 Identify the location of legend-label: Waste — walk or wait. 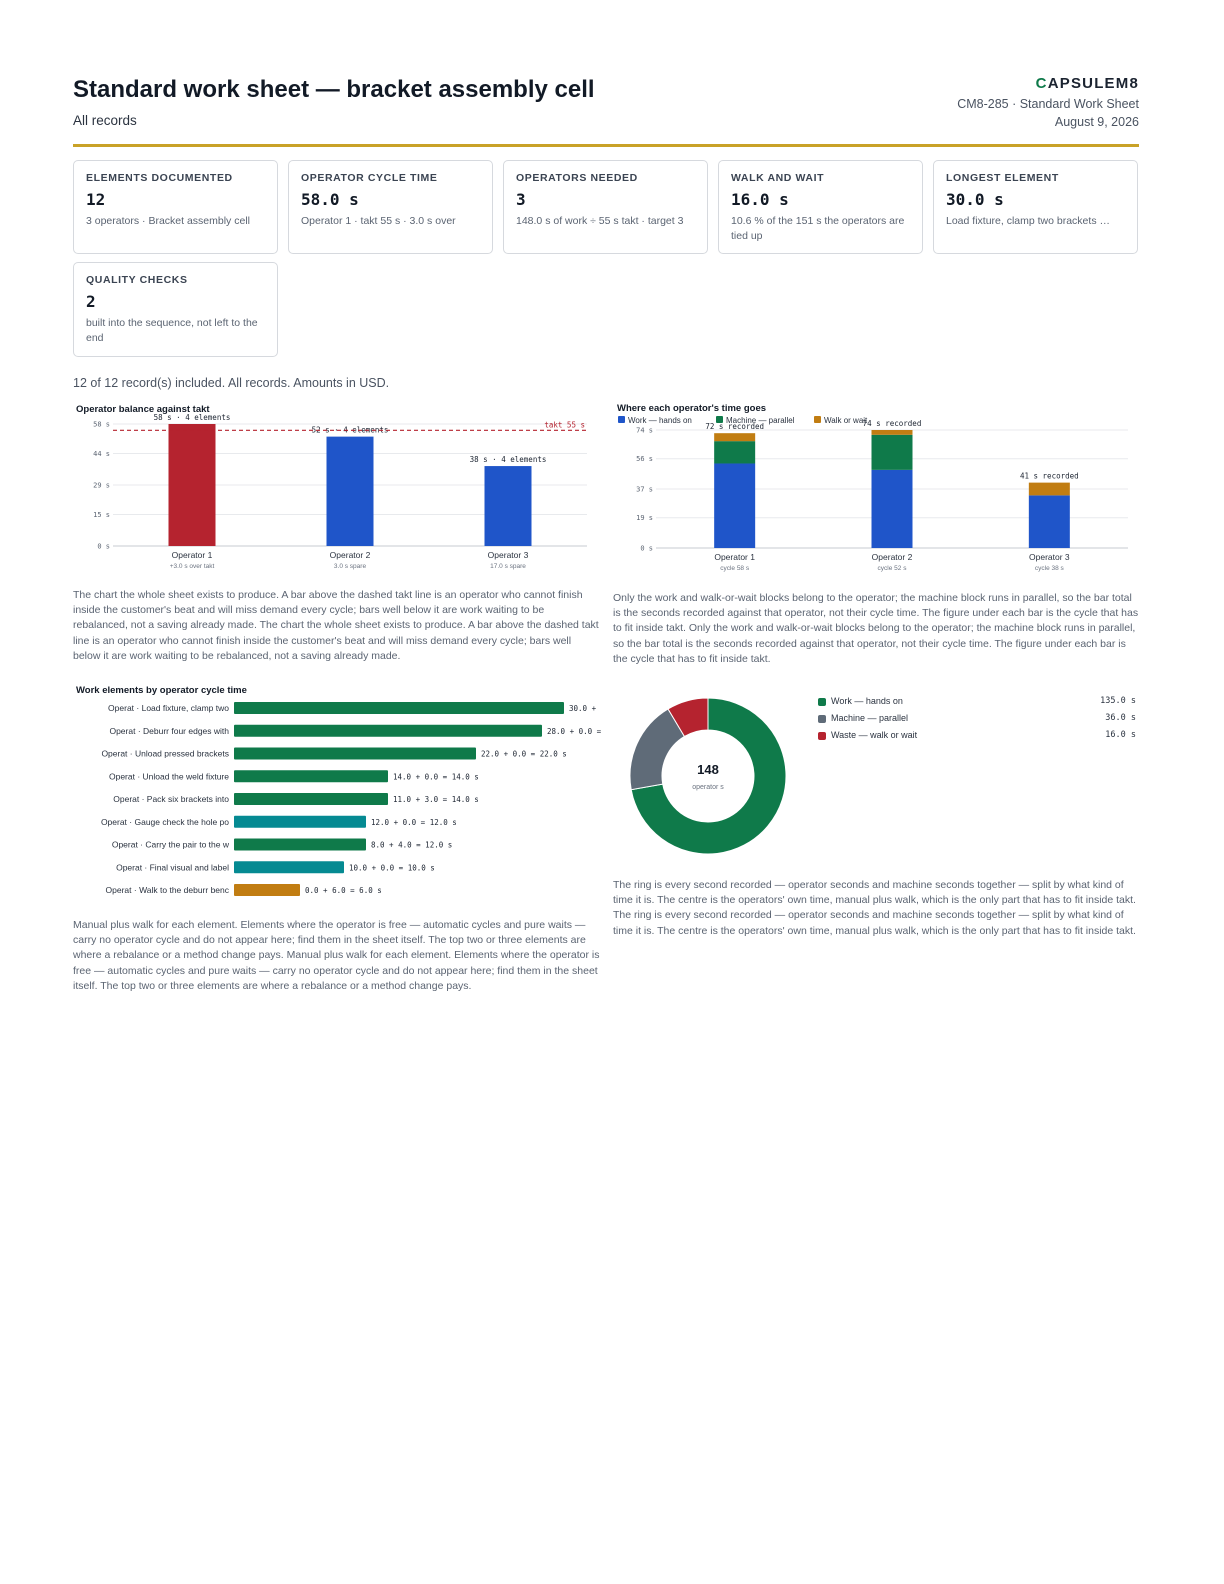
(874, 735).